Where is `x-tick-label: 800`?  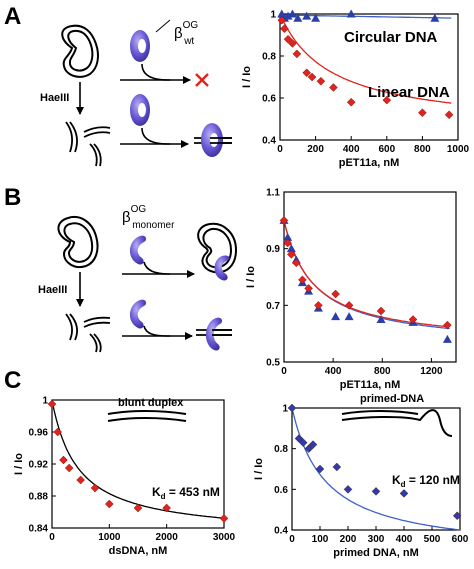
x-tick-label: 800 is located at coordinates (422, 149).